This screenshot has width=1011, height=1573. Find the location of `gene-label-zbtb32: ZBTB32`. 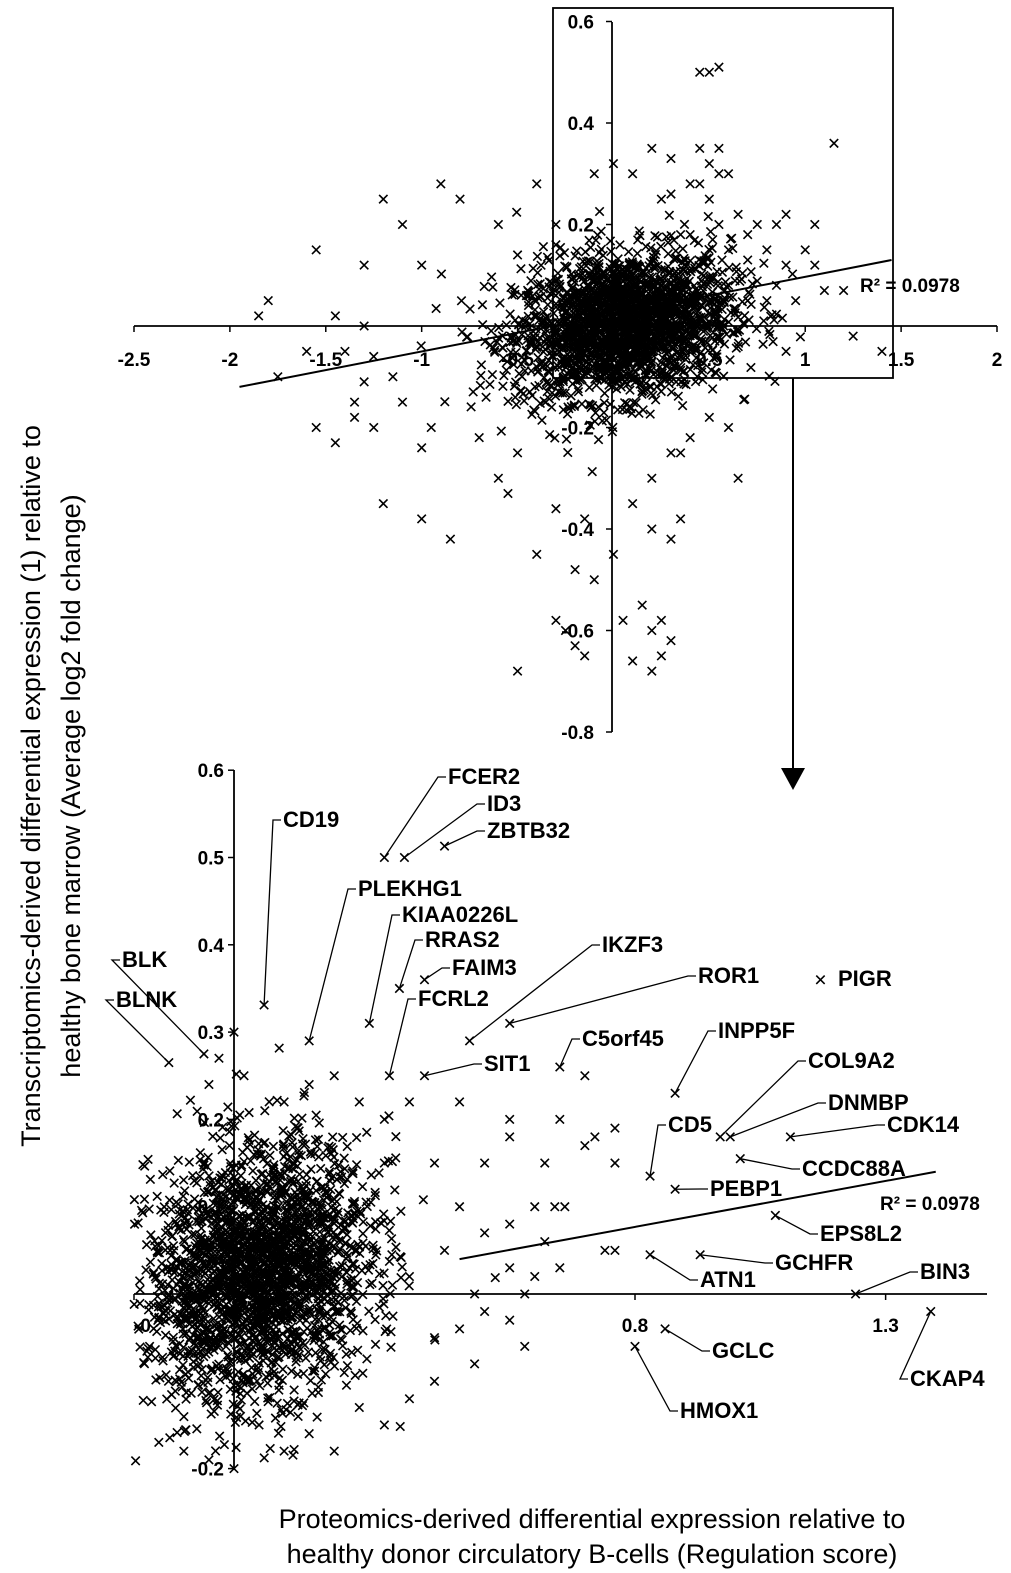

gene-label-zbtb32: ZBTB32 is located at coordinates (528, 830).